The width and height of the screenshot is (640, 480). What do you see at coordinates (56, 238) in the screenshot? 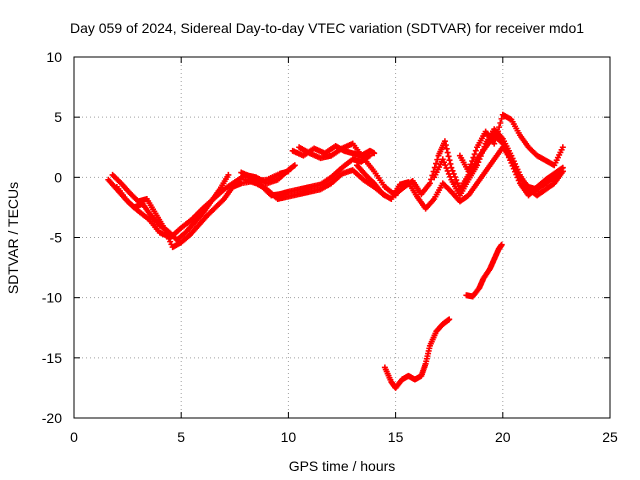
I see `y-tick-label: -5` at bounding box center [56, 238].